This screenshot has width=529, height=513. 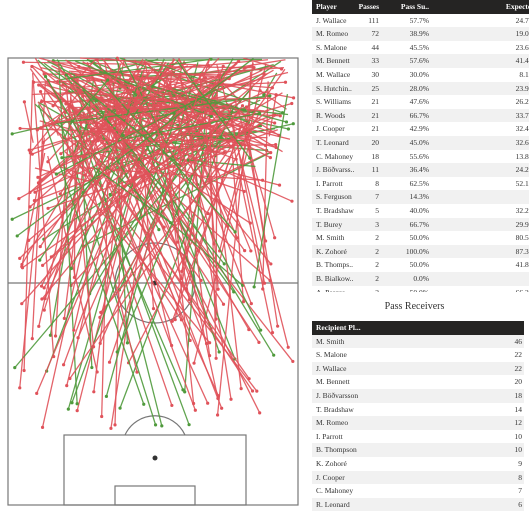 I want to click on table-row: S. Williams 21 47.6% 26.2%, so click(x=420, y=102).